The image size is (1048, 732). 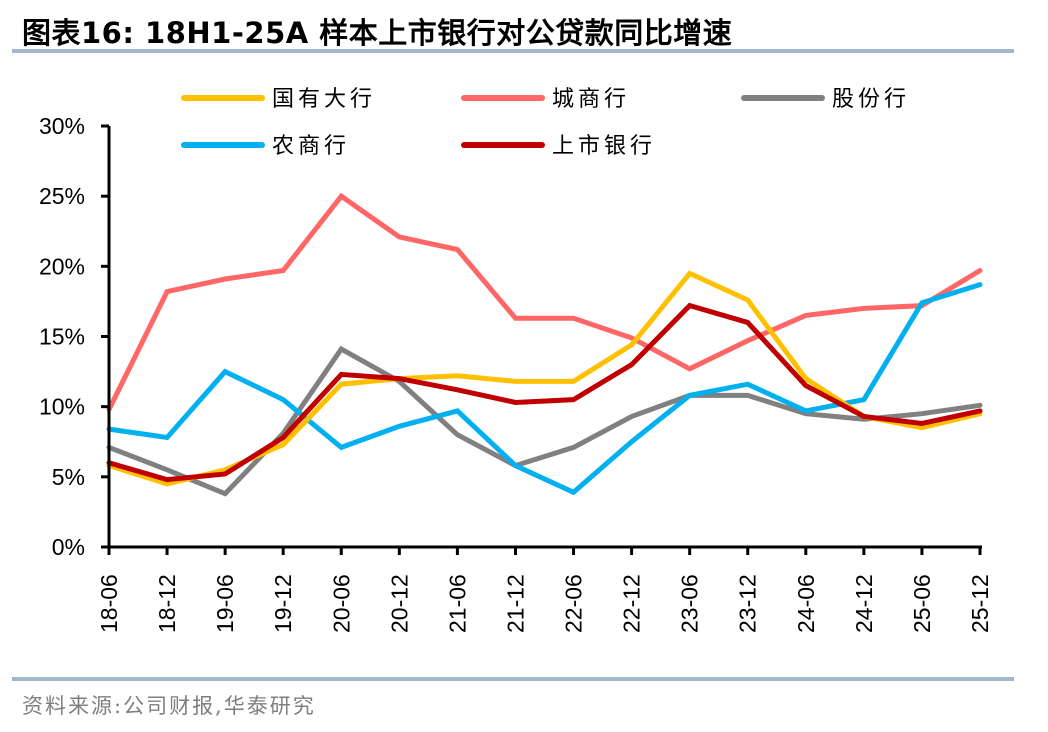 What do you see at coordinates (324, 99) in the screenshot?
I see `legend-label: 国有大行` at bounding box center [324, 99].